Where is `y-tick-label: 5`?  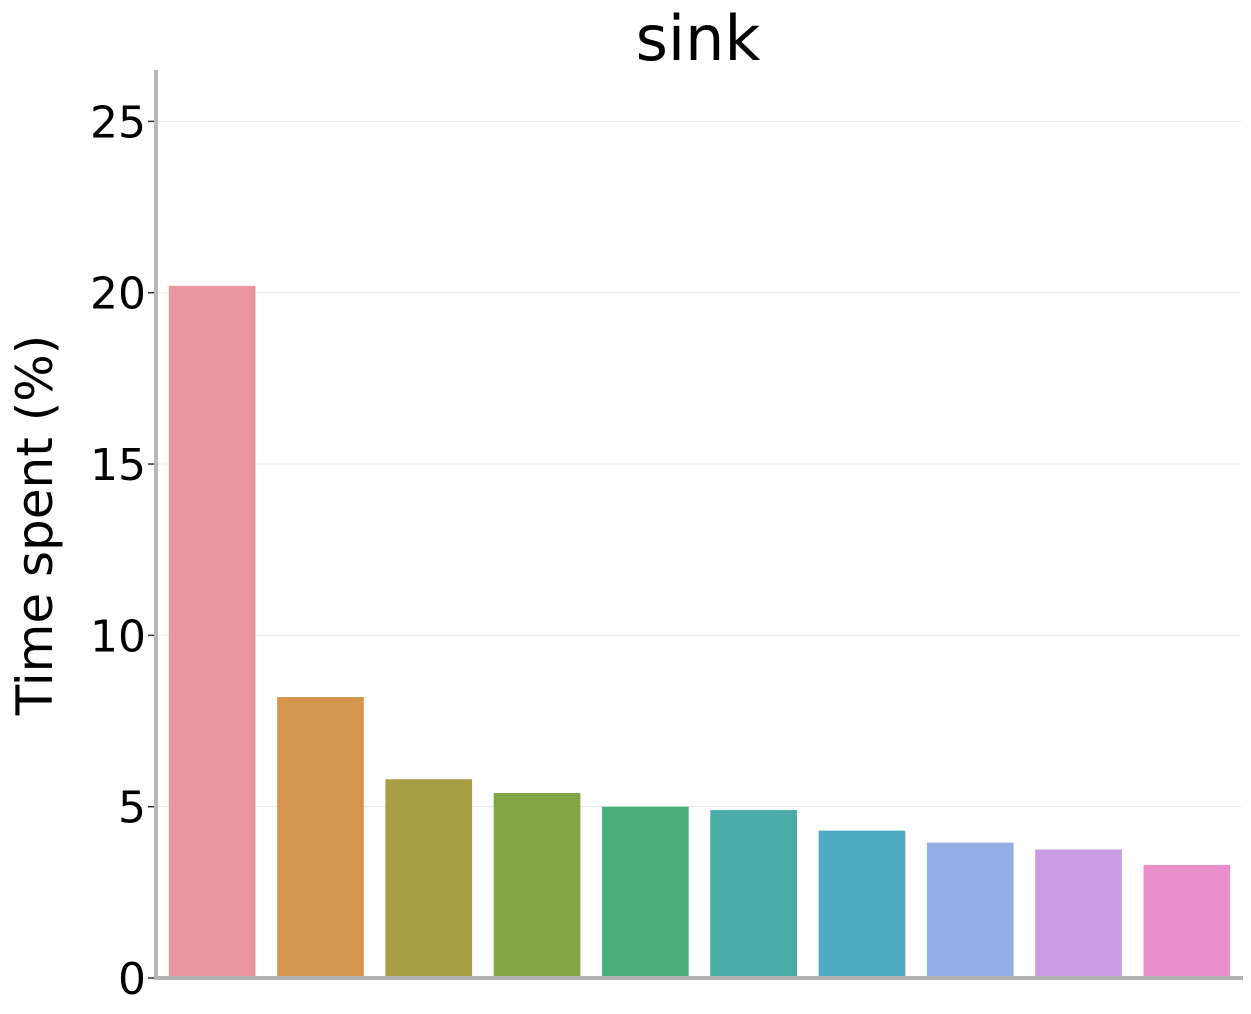
y-tick-label: 5 is located at coordinates (132, 808).